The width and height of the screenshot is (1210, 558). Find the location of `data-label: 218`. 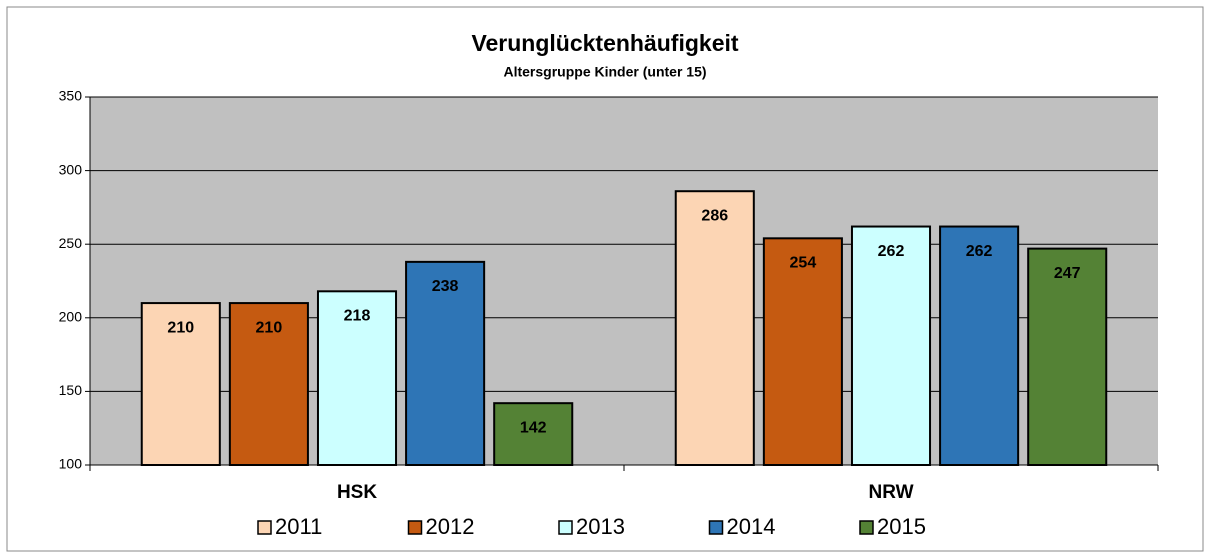

data-label: 218 is located at coordinates (357, 316).